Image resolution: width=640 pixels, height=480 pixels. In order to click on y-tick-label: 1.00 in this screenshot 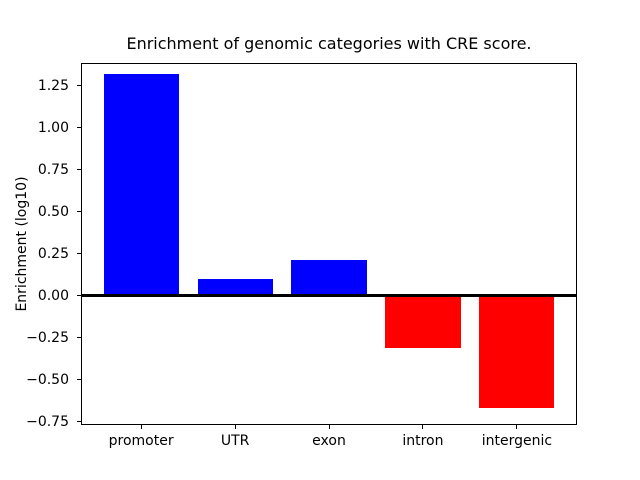, I will do `click(53, 127)`.